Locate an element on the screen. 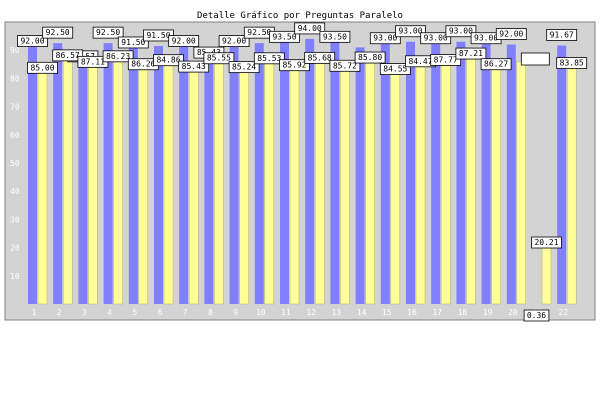  svg-text: 86.26 is located at coordinates (143, 64).